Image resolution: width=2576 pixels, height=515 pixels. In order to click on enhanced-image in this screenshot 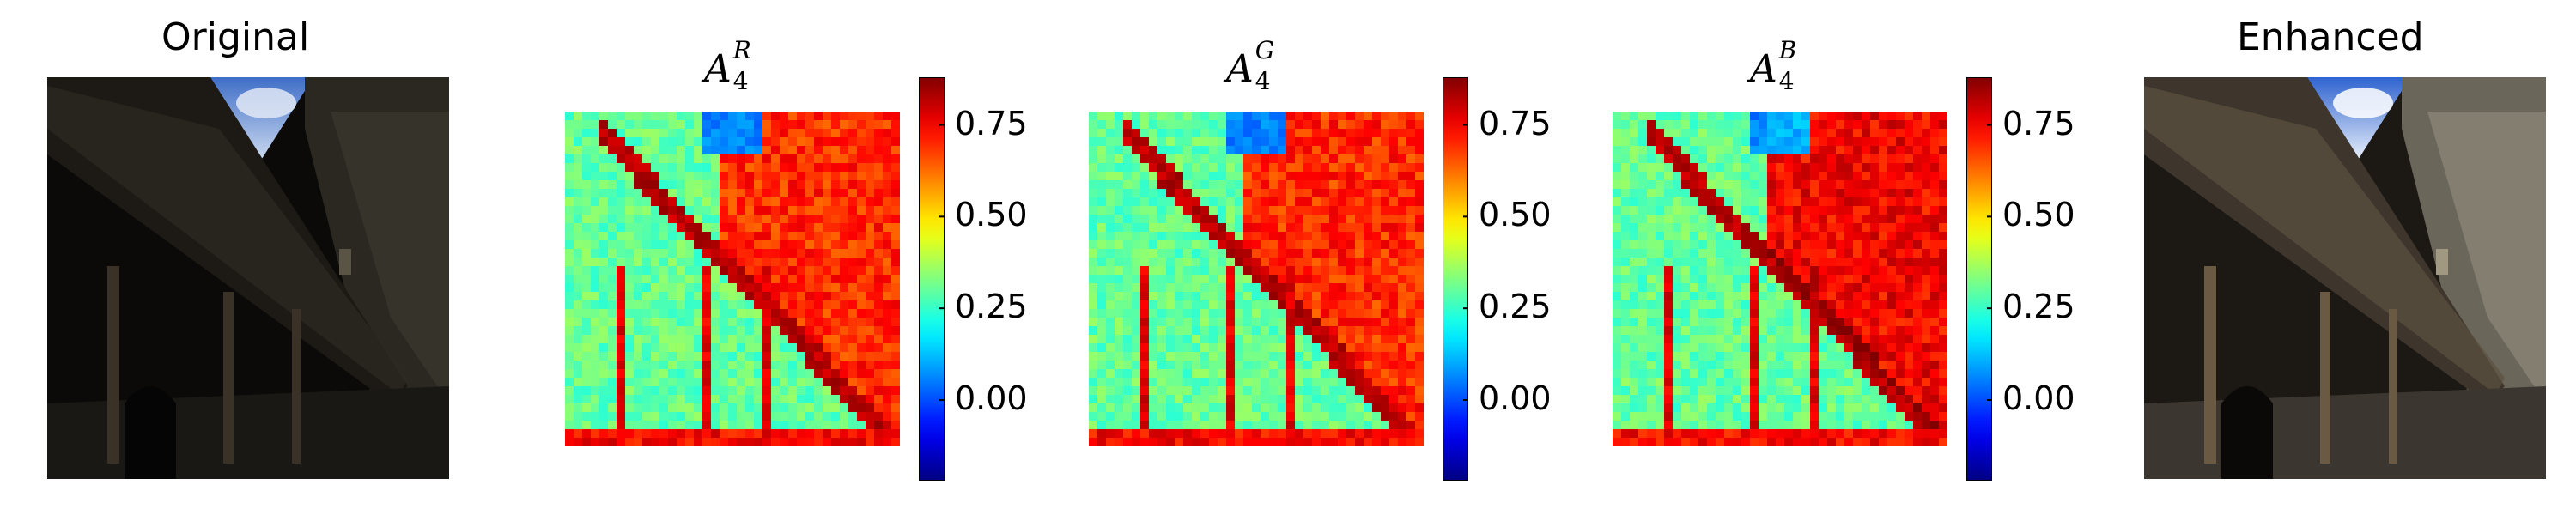, I will do `click(2345, 278)`.